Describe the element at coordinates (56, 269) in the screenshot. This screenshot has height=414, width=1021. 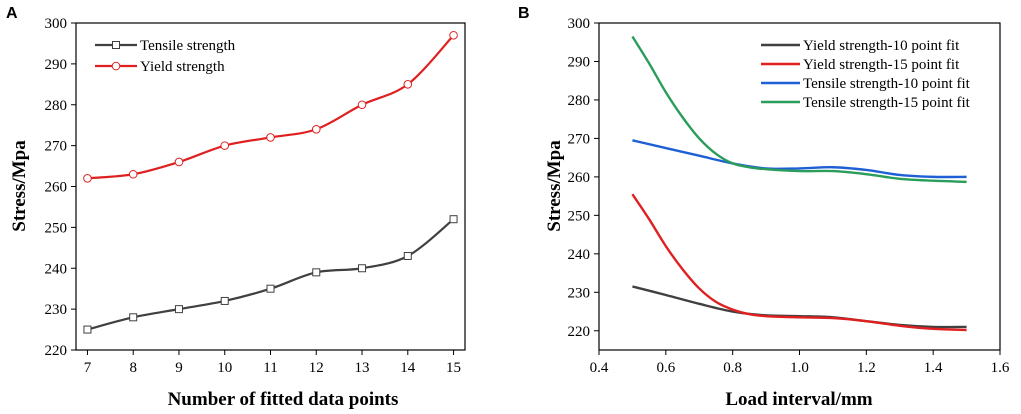
I see `a0-y-tick-label: 240` at that location.